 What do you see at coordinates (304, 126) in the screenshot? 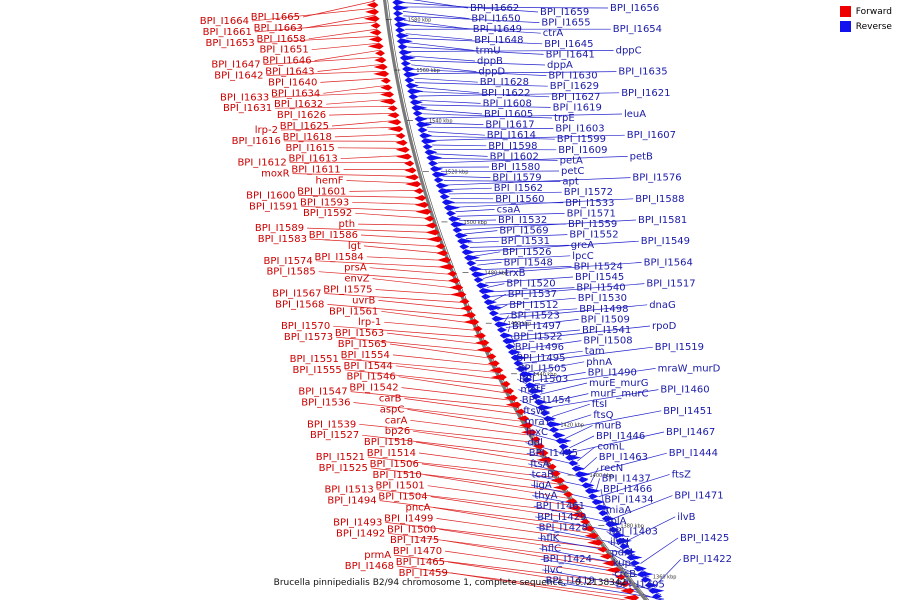
I see `forward-gene-label: BPI_I1625` at bounding box center [304, 126].